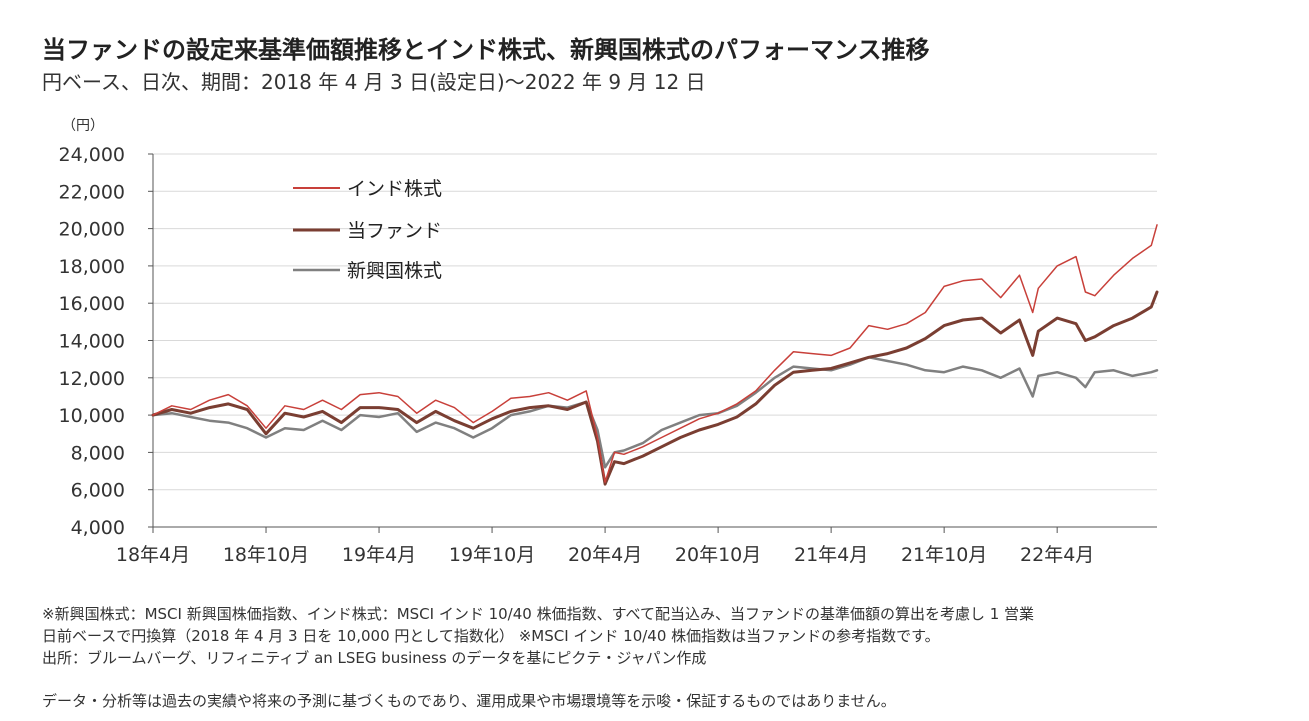 The height and width of the screenshot is (721, 1309). Describe the element at coordinates (92, 416) in the screenshot. I see `y-tick-label: 10,000` at that location.